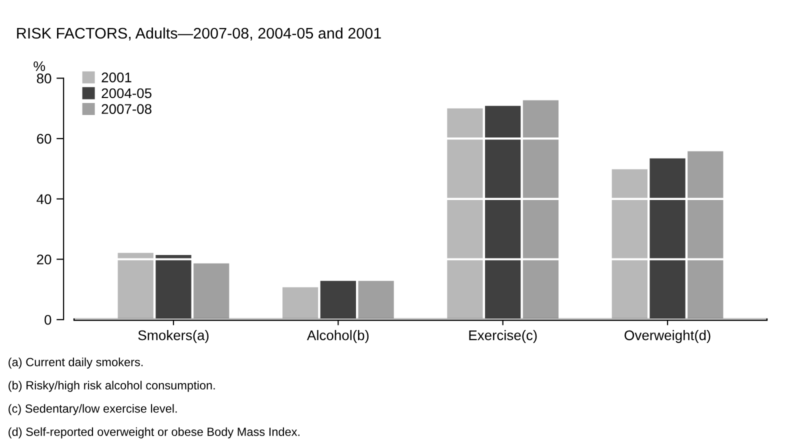  Describe the element at coordinates (154, 432) in the screenshot. I see `text: (d) Self-reported overweight or obese Body Mass Index.` at that location.